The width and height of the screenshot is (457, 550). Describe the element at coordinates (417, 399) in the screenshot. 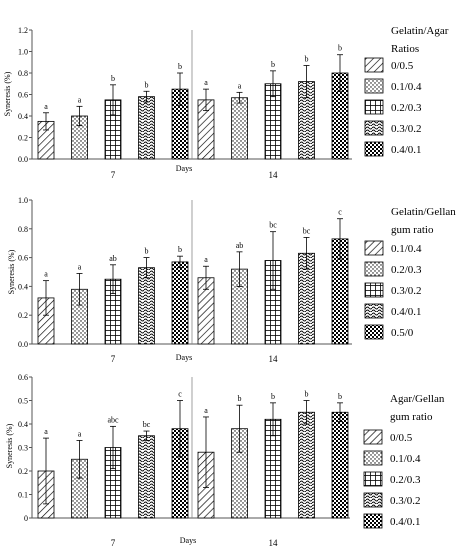

I see `legend-title: Agar/Gellan` at that location.